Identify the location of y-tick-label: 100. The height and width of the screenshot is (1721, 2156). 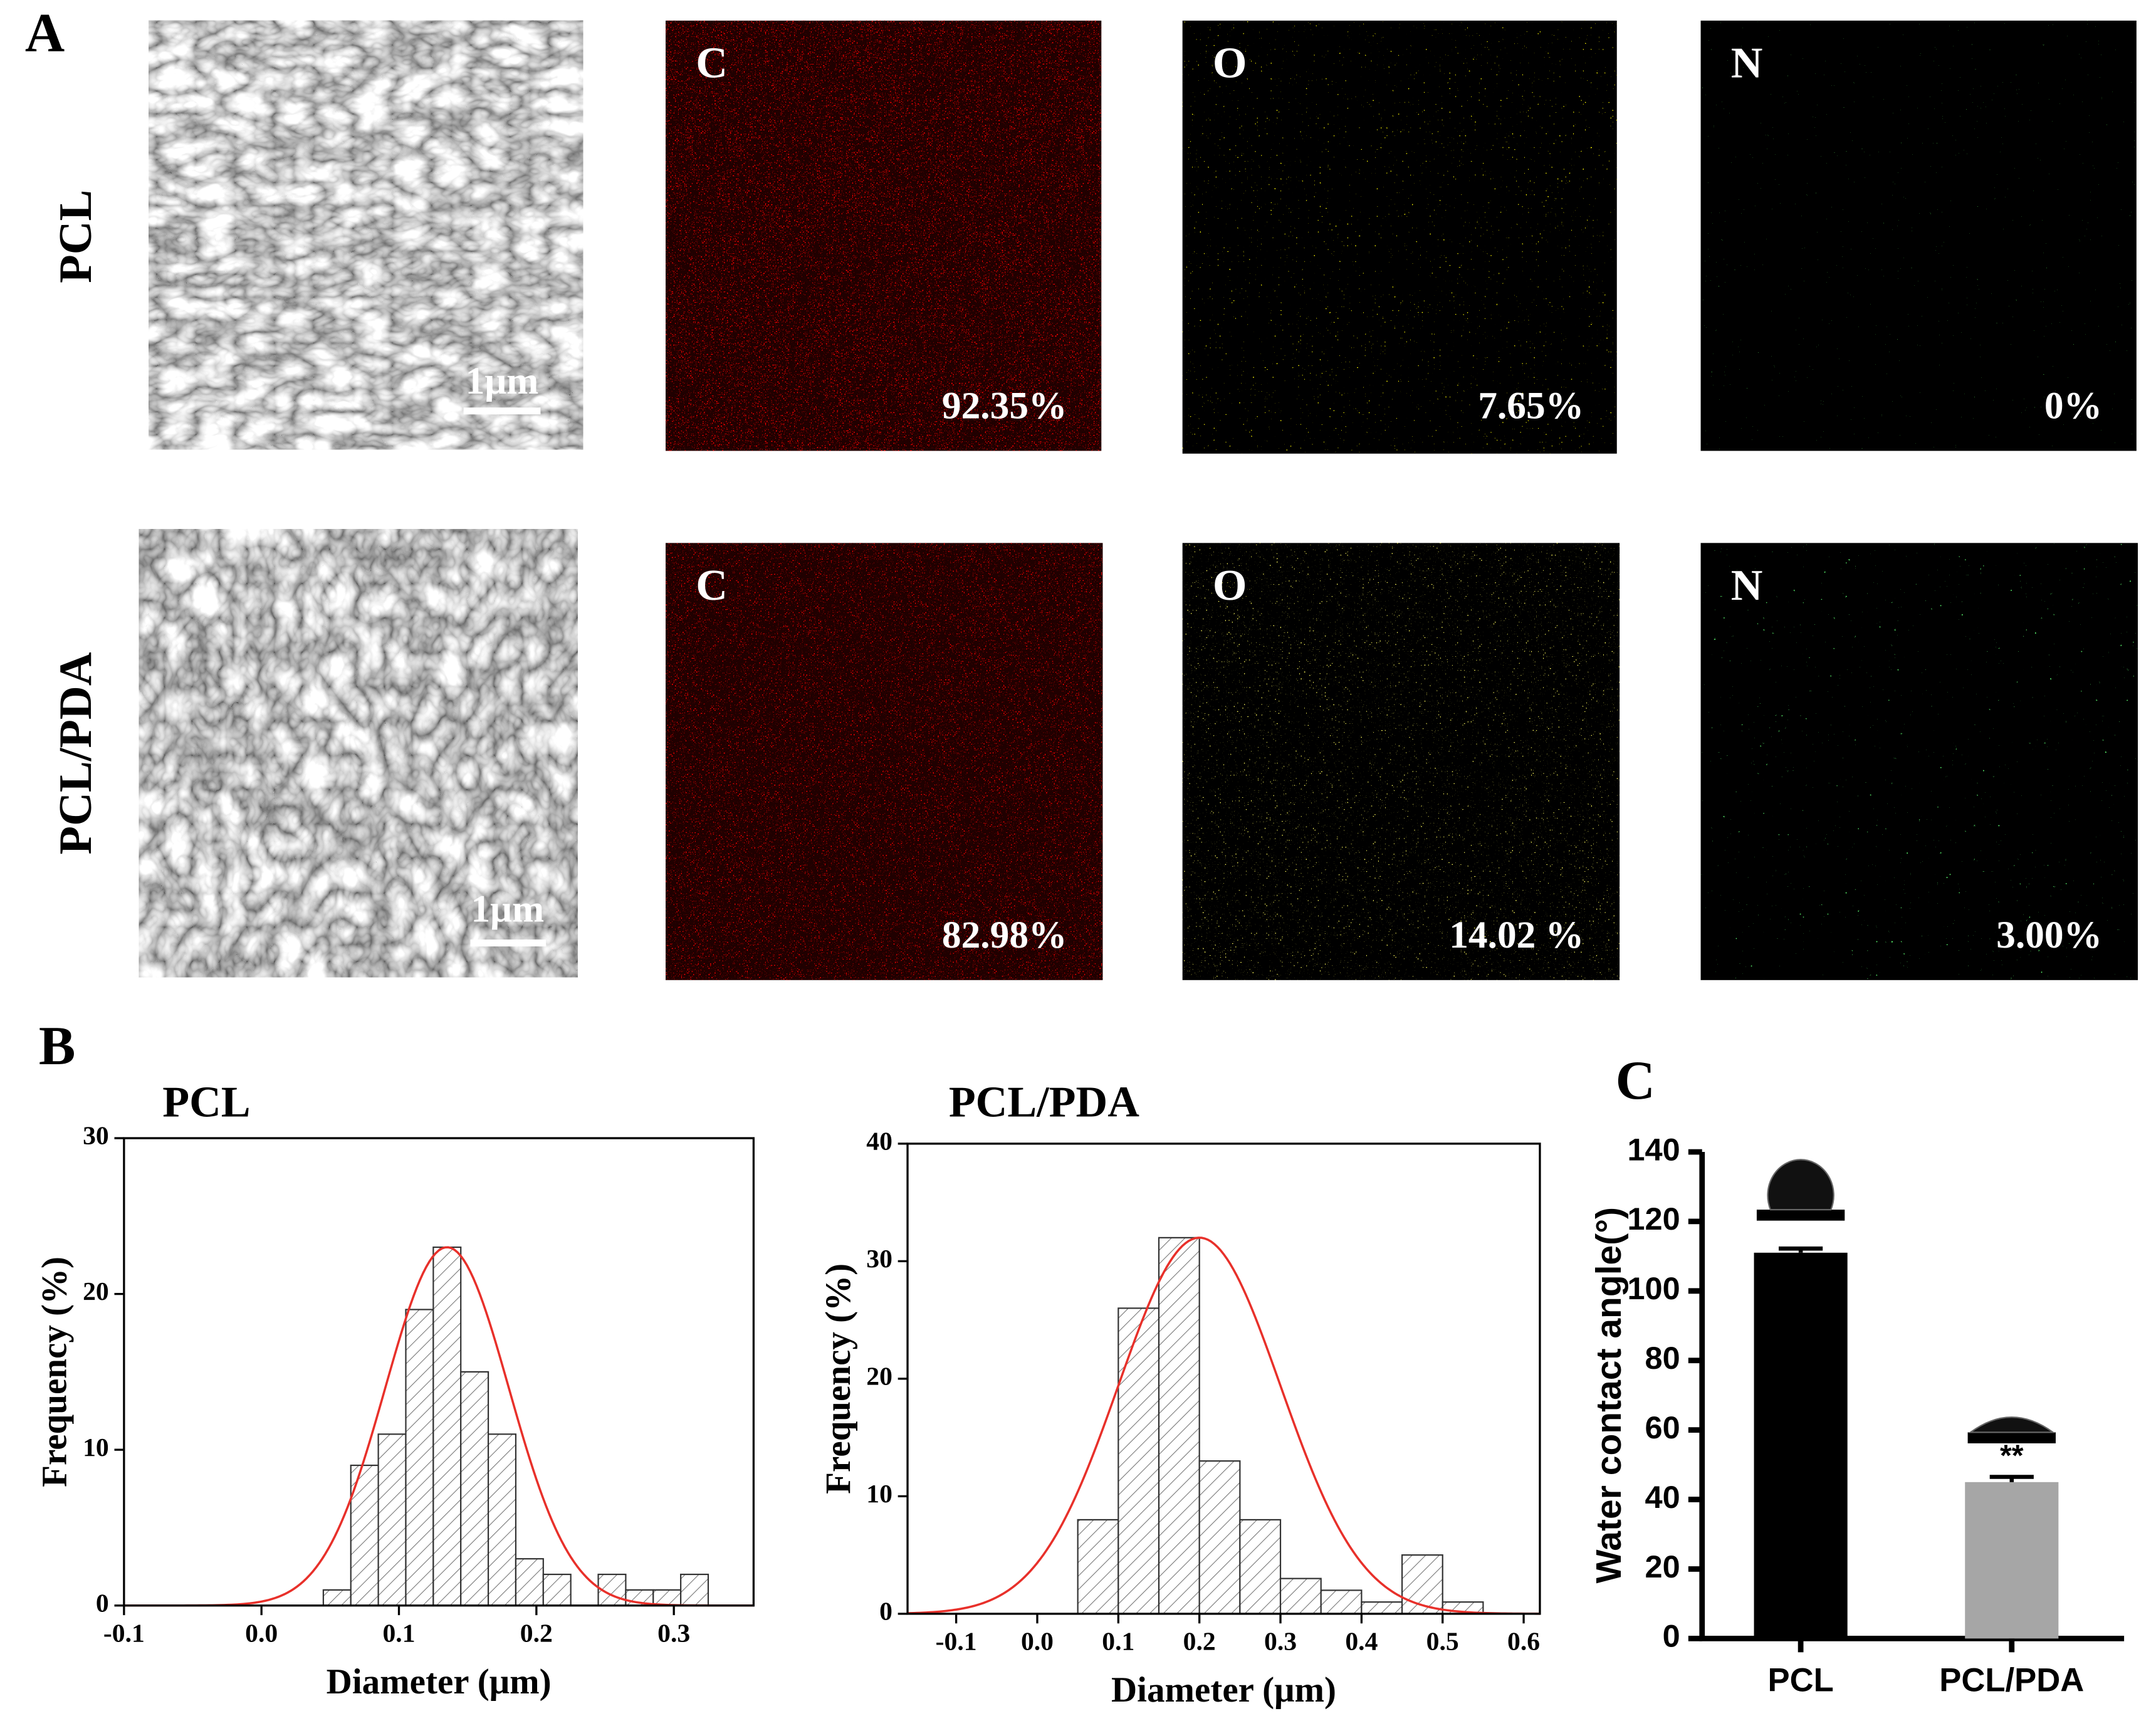
(1654, 1288).